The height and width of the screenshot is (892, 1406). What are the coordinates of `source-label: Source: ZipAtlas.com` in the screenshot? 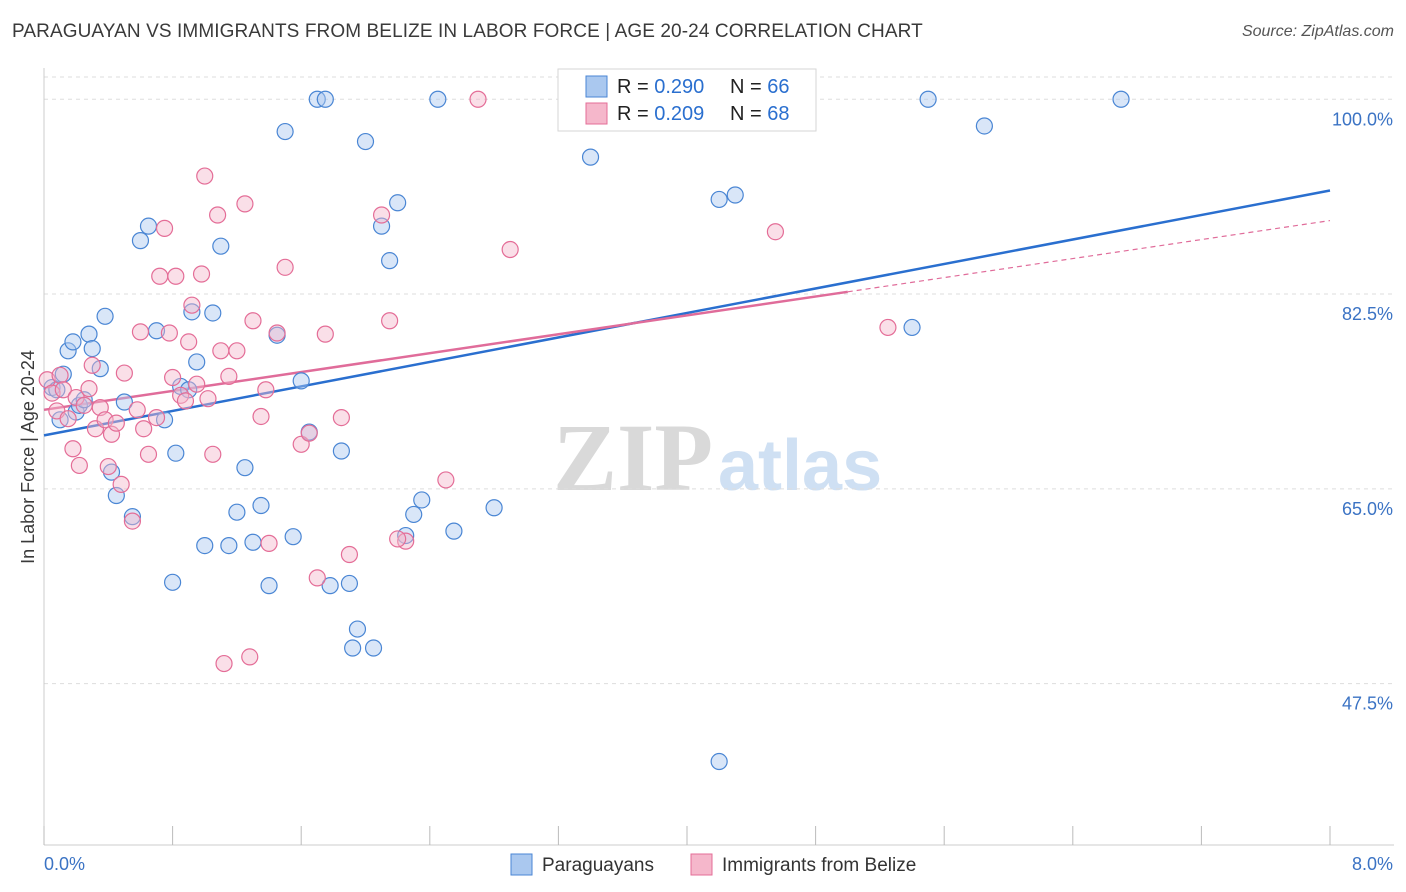 It's located at (1317, 31).